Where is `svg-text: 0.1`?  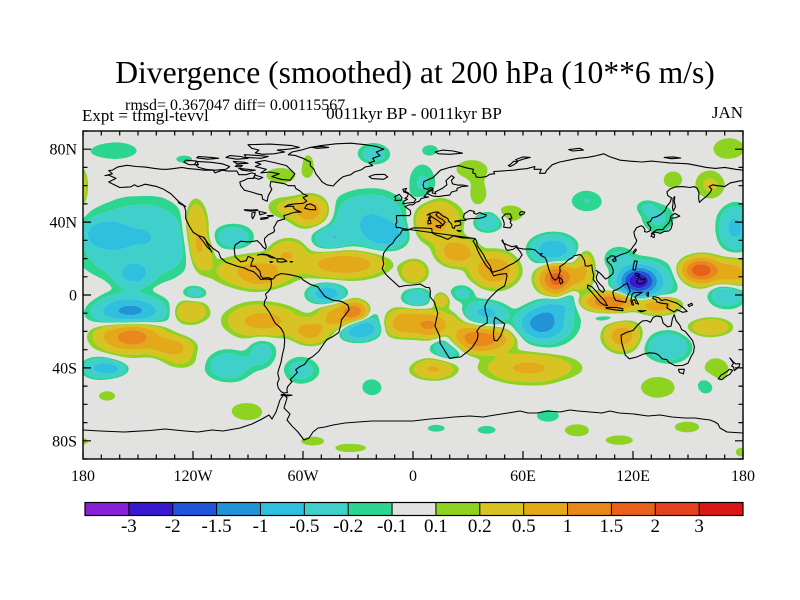 svg-text: 0.1 is located at coordinates (436, 526).